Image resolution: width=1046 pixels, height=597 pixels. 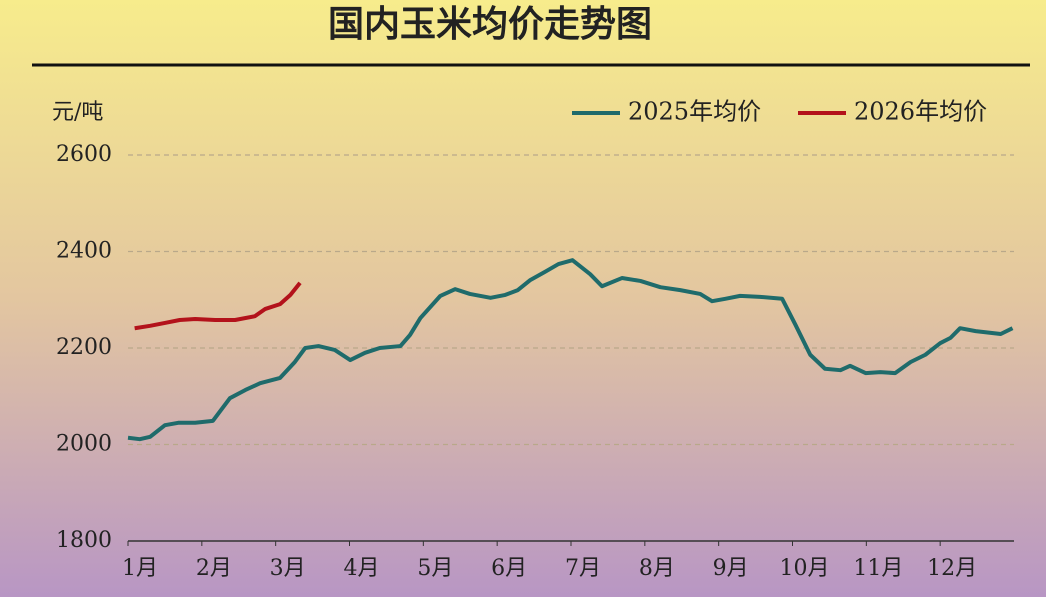 What do you see at coordinates (694, 112) in the screenshot?
I see `legend-label: 2025年均价` at bounding box center [694, 112].